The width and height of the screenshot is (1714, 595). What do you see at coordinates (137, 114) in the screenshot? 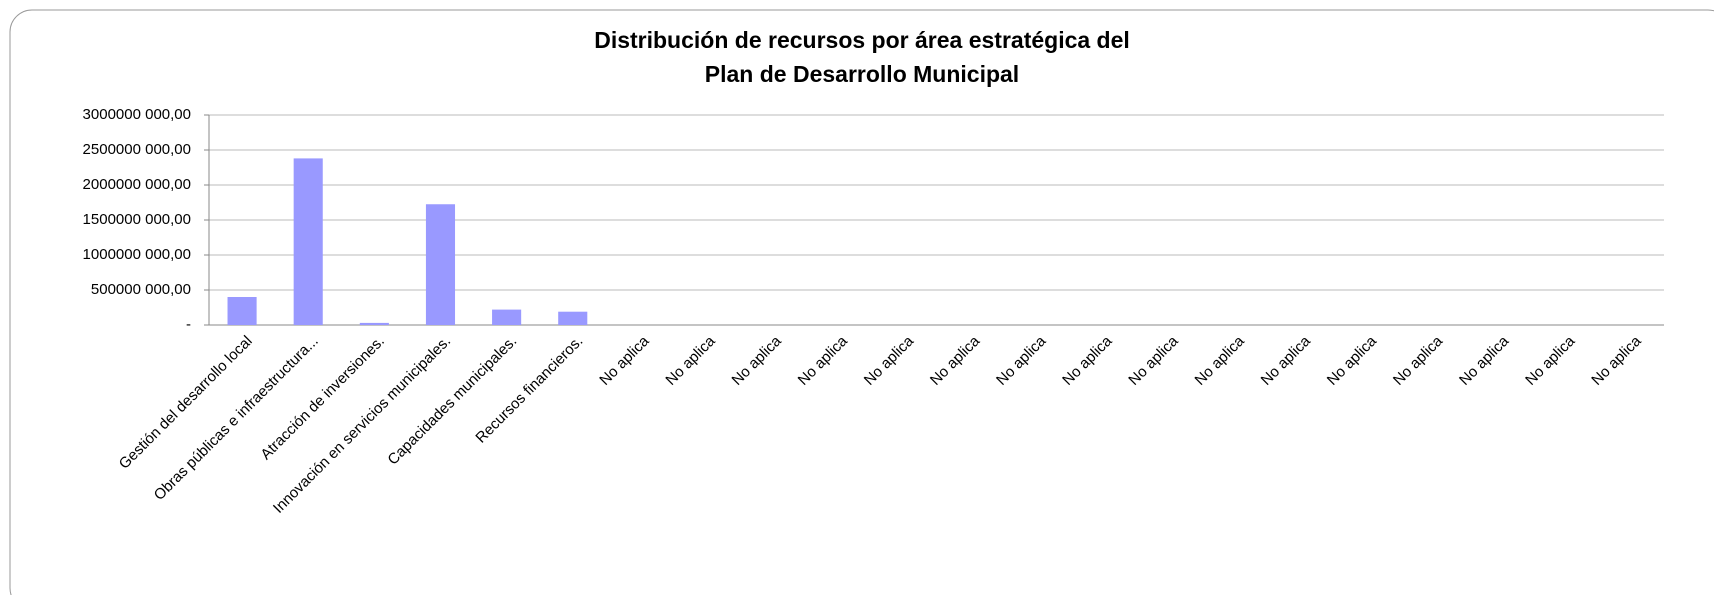
I see `y-tick-label: 3000000 000,00` at bounding box center [137, 114].